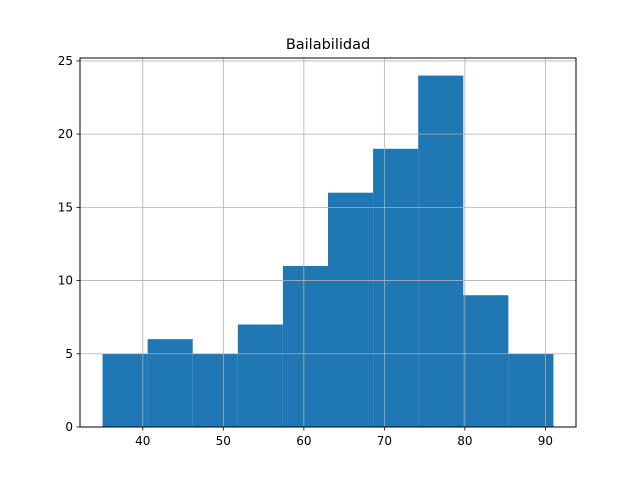 This screenshot has height=480, width=640. Describe the element at coordinates (303, 441) in the screenshot. I see `x-tick-label: 60` at that location.